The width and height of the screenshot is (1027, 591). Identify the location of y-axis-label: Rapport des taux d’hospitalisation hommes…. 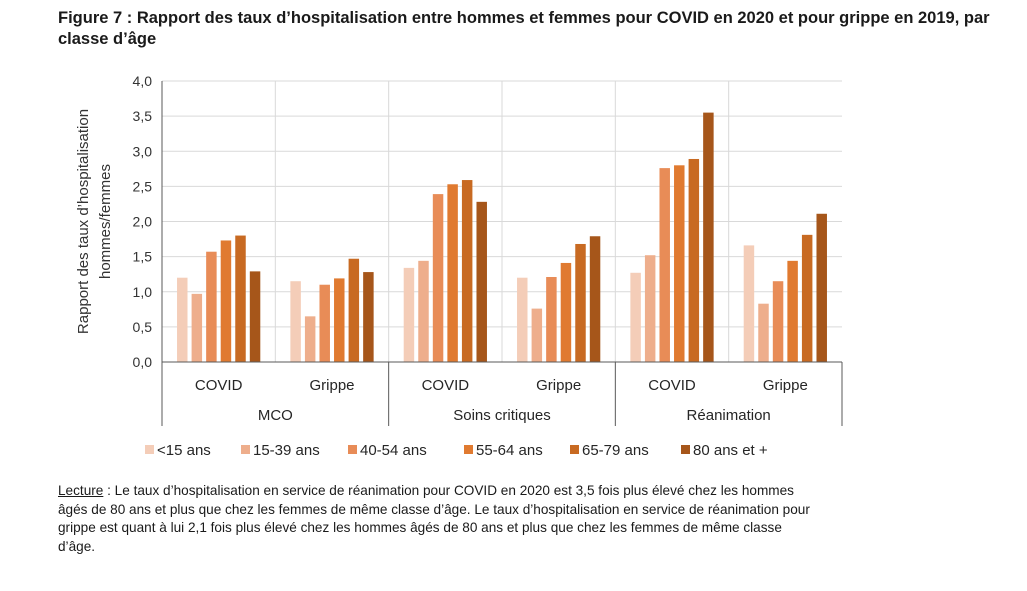
(94, 221).